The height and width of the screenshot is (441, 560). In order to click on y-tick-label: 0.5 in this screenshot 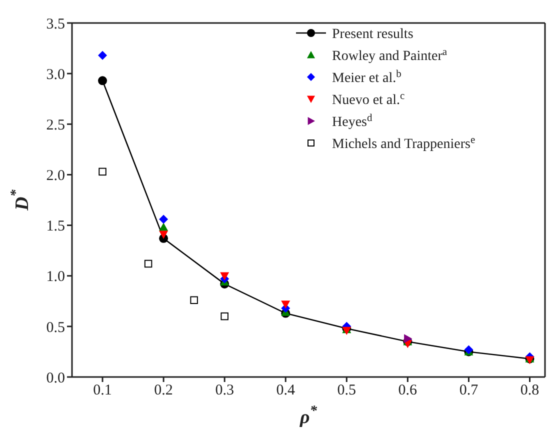, I will do `click(55, 328)`.